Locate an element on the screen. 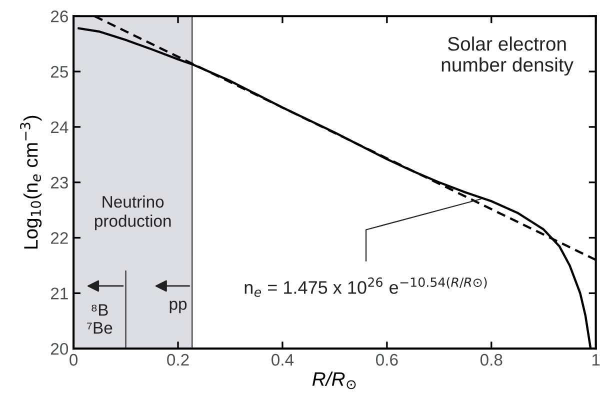 The image size is (613, 403). x-tick-label: 0.6 is located at coordinates (387, 360).